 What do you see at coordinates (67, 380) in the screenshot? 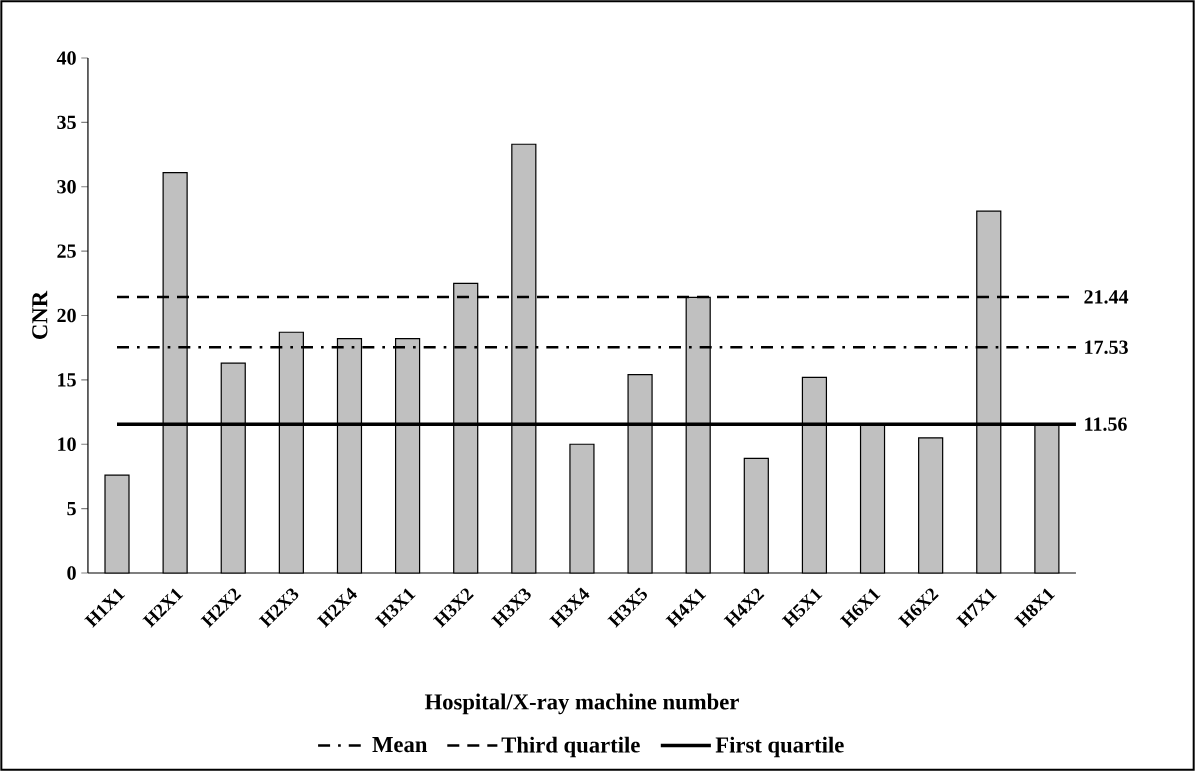
I see `y-tick-label: 15` at bounding box center [67, 380].